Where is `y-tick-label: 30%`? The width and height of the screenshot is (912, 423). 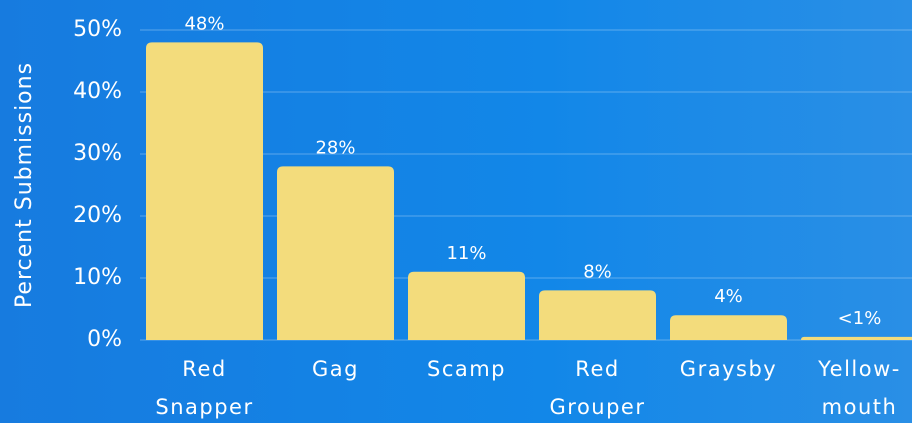 y-tick-label: 30% is located at coordinates (97, 153).